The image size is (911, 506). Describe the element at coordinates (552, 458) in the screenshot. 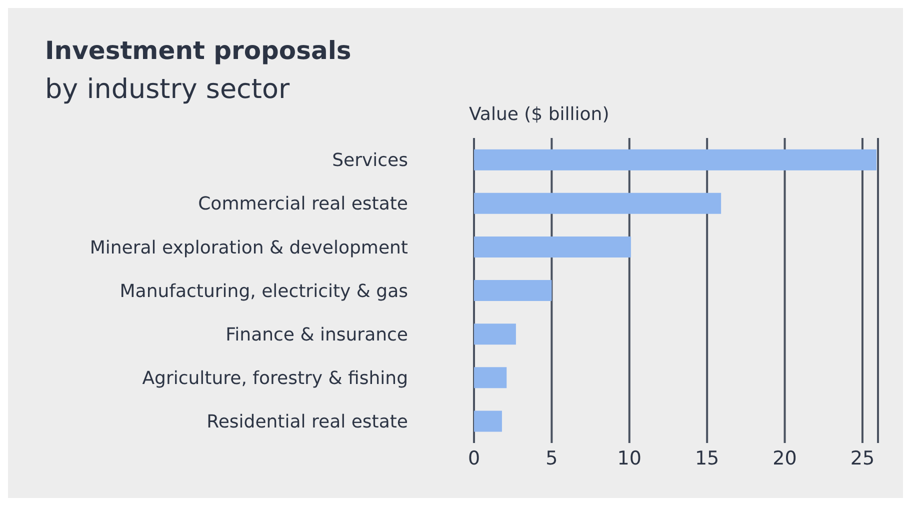

I see `x-tick-label: 5` at that location.